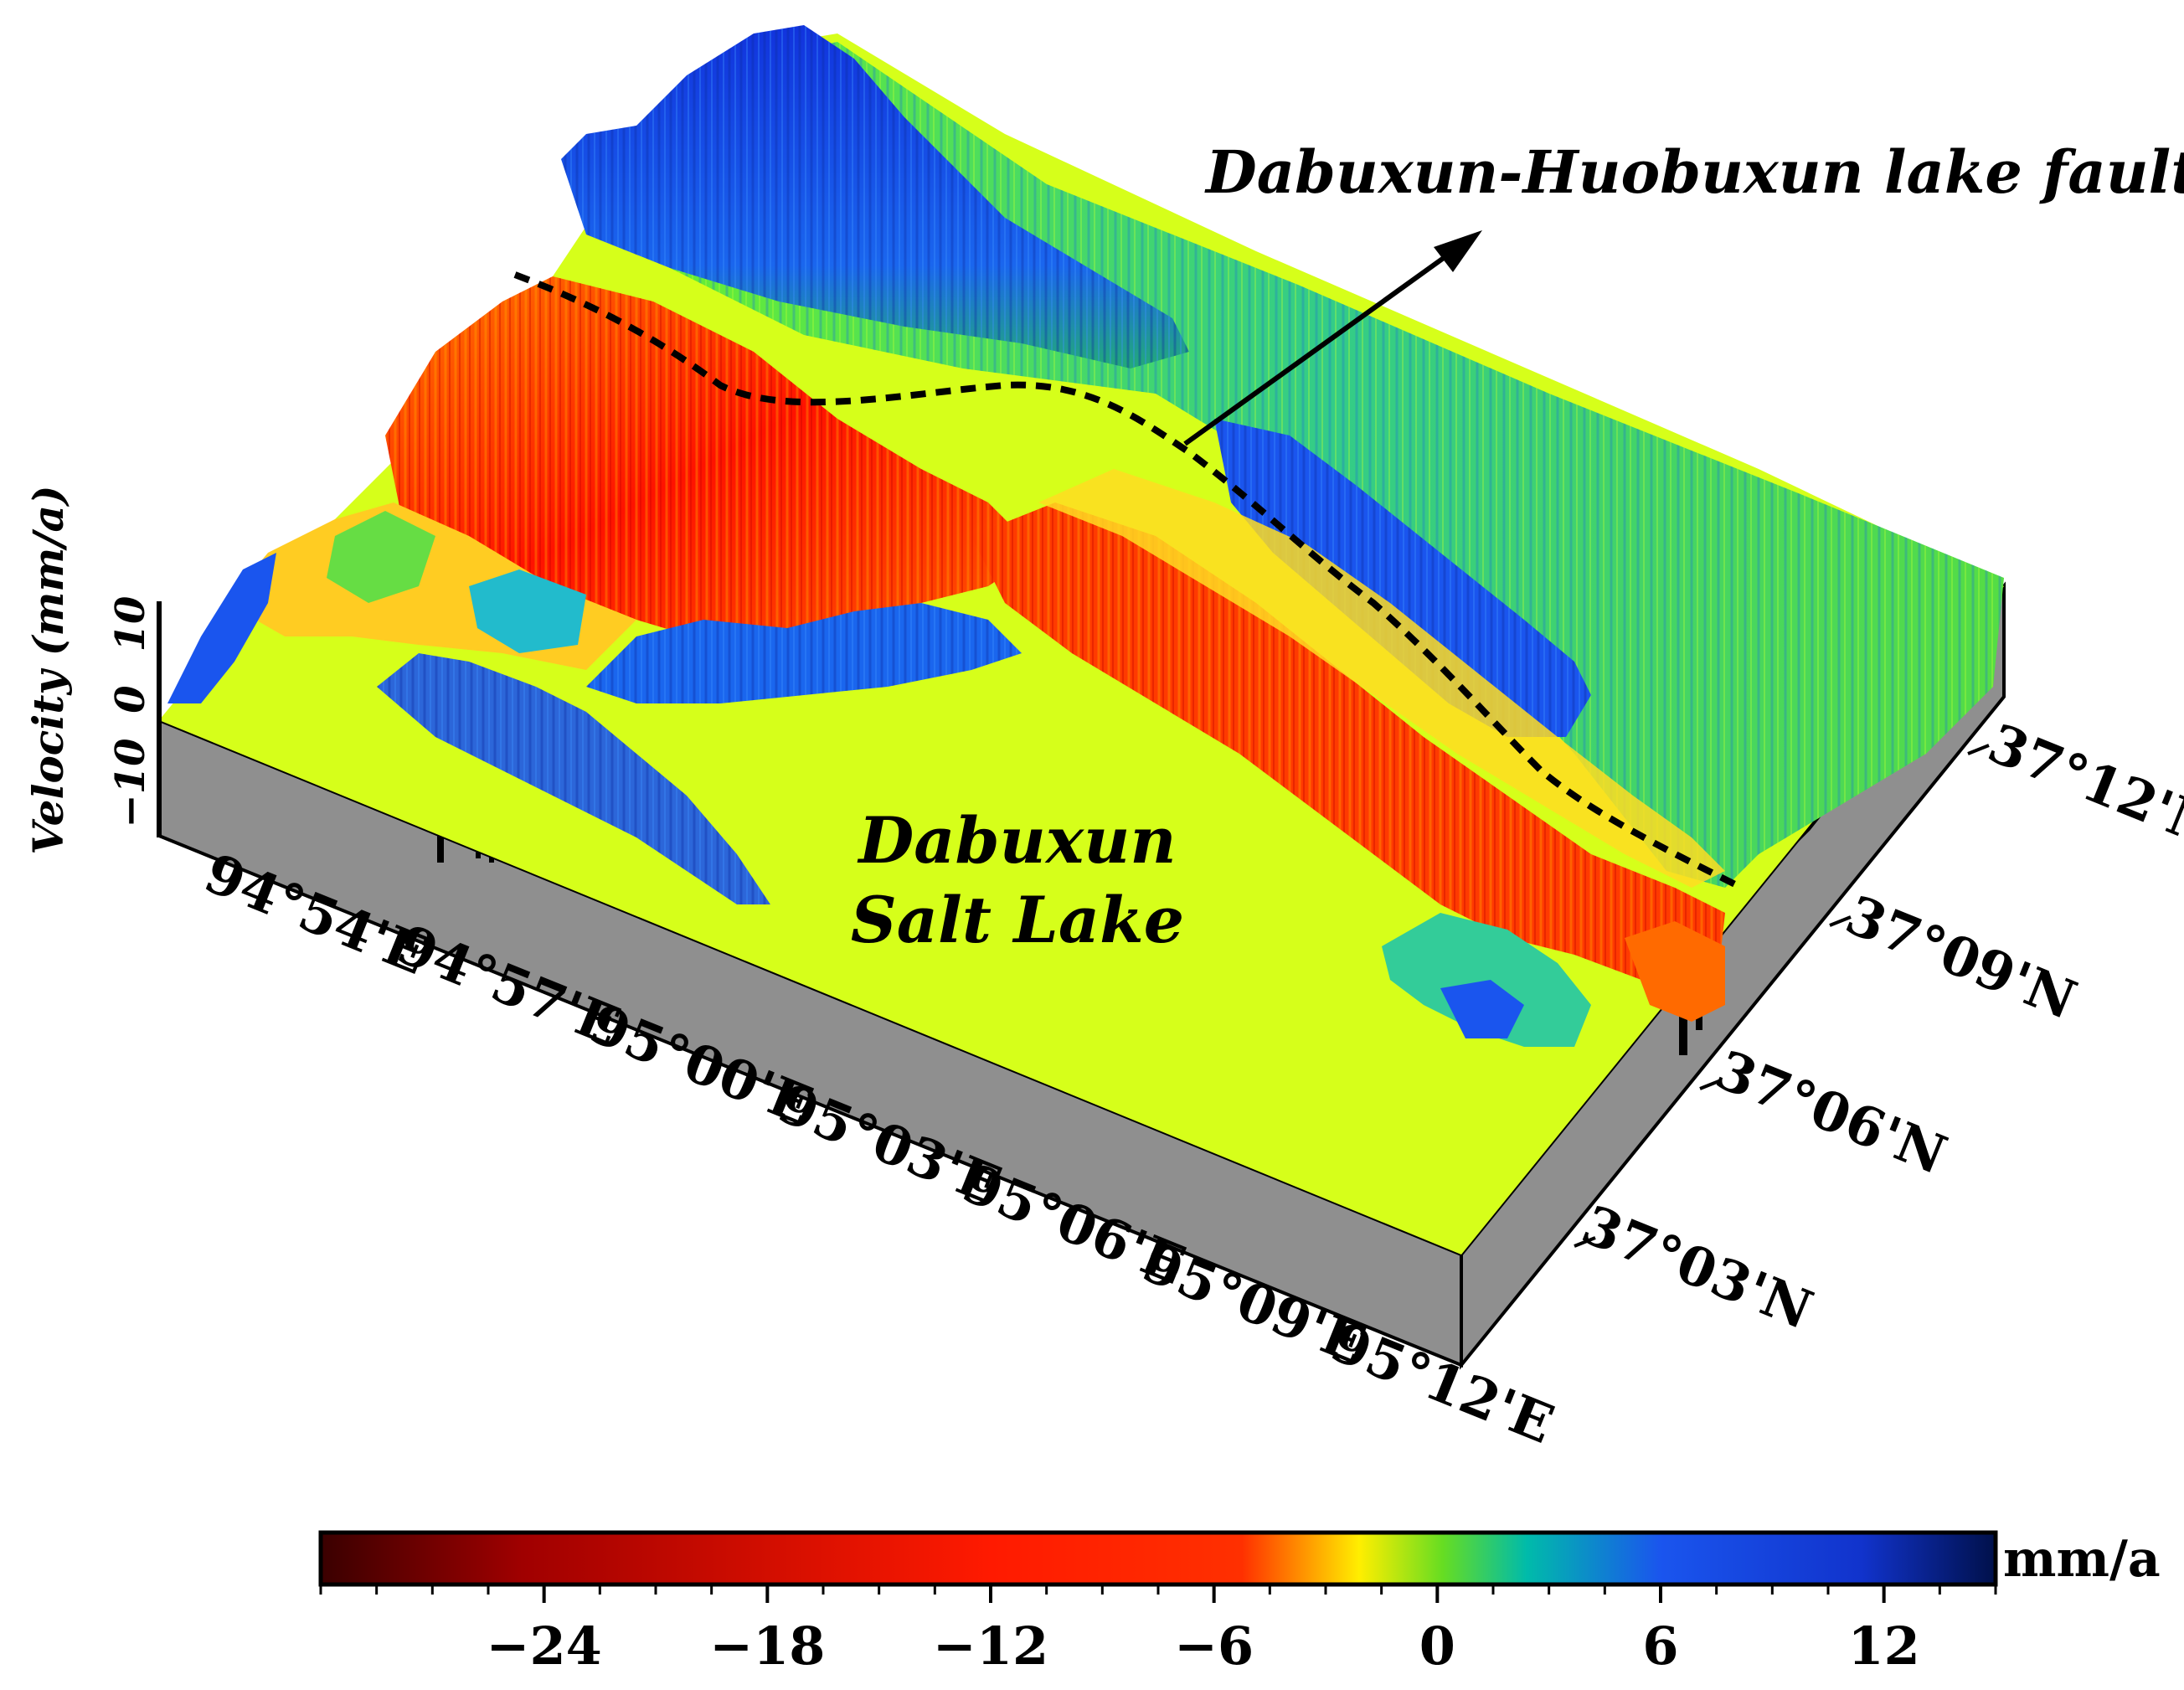 The image size is (2184, 1690). What do you see at coordinates (1960, 958) in the screenshot?
I see `lat-label: 37°09'N` at bounding box center [1960, 958].